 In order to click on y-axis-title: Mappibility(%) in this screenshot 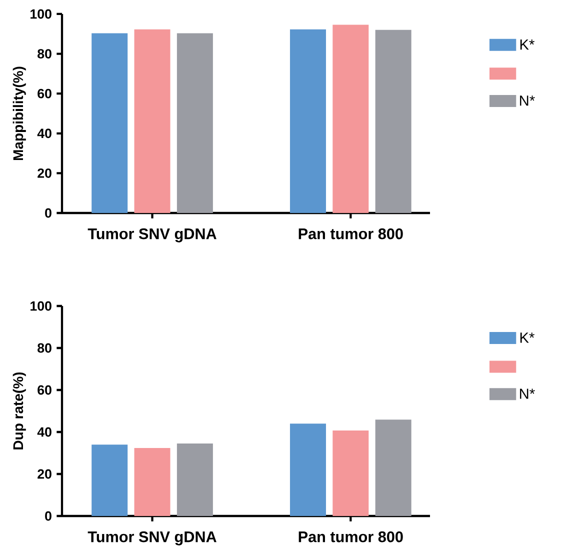, I will do `click(19, 113)`.